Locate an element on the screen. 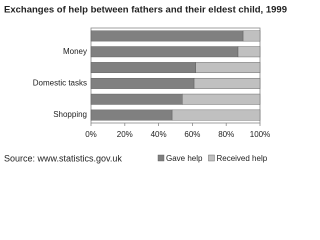 This screenshot has height=240, width=320. x-tick-label: 100% is located at coordinates (260, 134).